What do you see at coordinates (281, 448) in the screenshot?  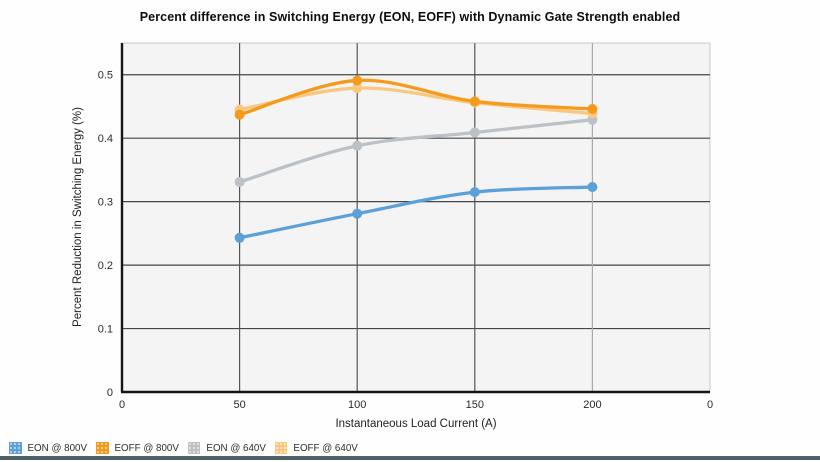 I see `legend-swatch-eoff-640v` at bounding box center [281, 448].